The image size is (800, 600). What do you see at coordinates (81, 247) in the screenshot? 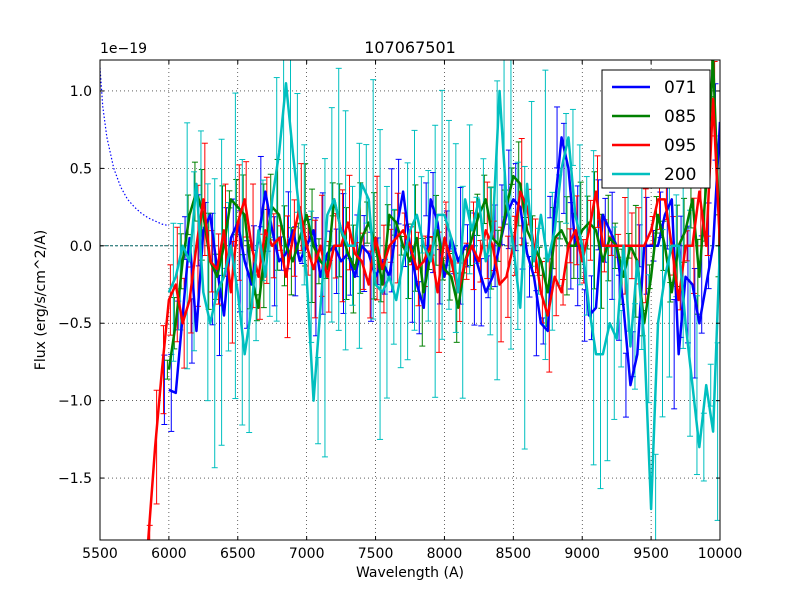
I see `y-tick-label: 0.0` at bounding box center [81, 247].